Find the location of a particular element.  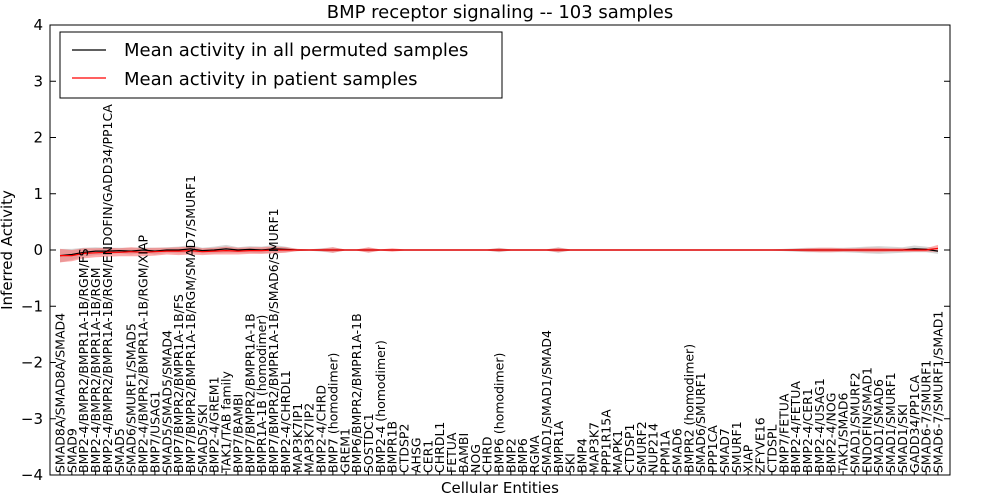

x-tick-label: NOG is located at coordinates (475, 458).